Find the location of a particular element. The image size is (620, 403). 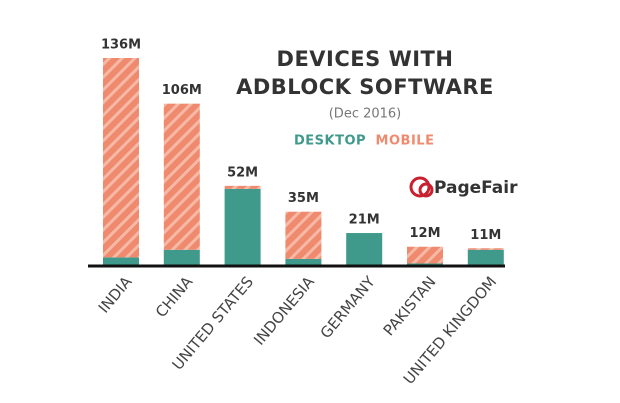

total-label: 136M is located at coordinates (121, 45).